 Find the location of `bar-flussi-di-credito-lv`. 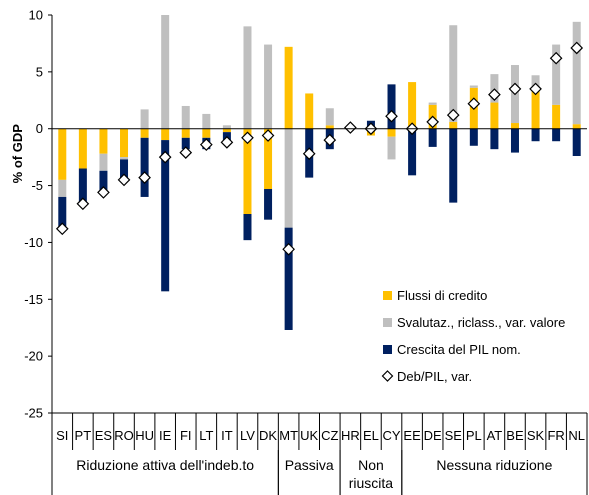

bar-flussi-di-credito-lv is located at coordinates (247, 171).